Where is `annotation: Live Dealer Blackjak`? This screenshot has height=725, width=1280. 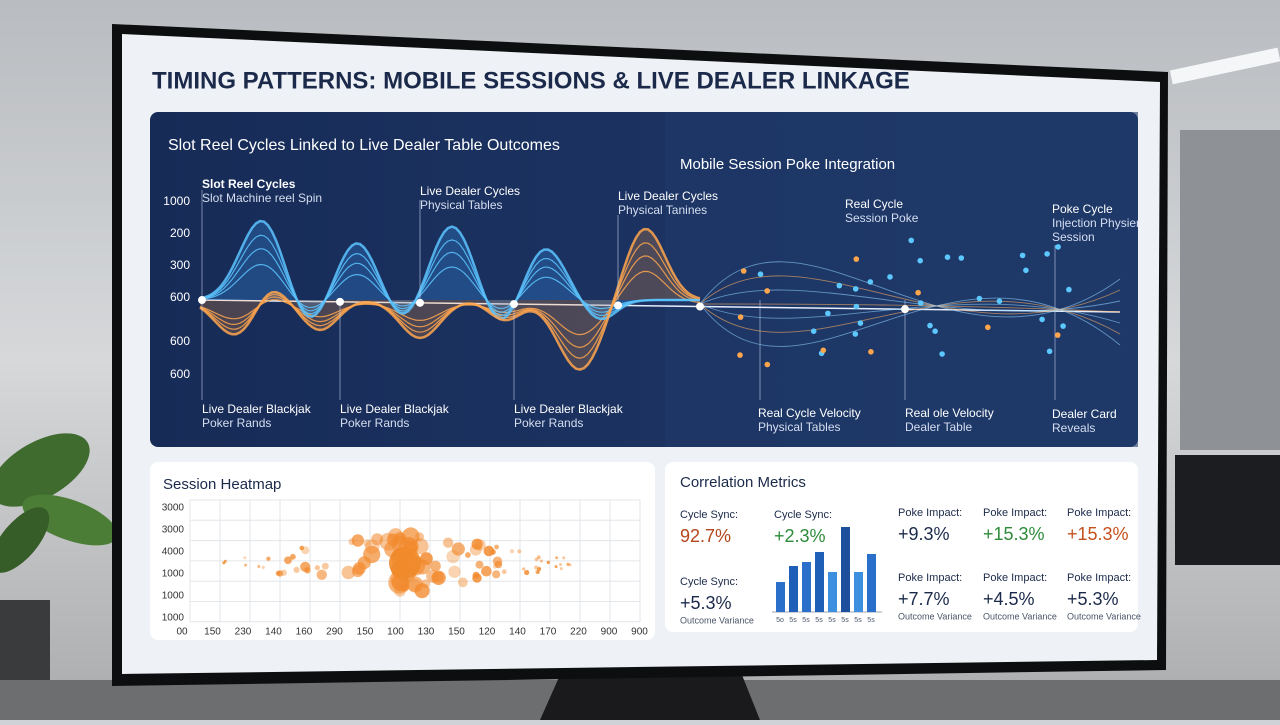
annotation: Live Dealer Blackjak is located at coordinates (569, 409).